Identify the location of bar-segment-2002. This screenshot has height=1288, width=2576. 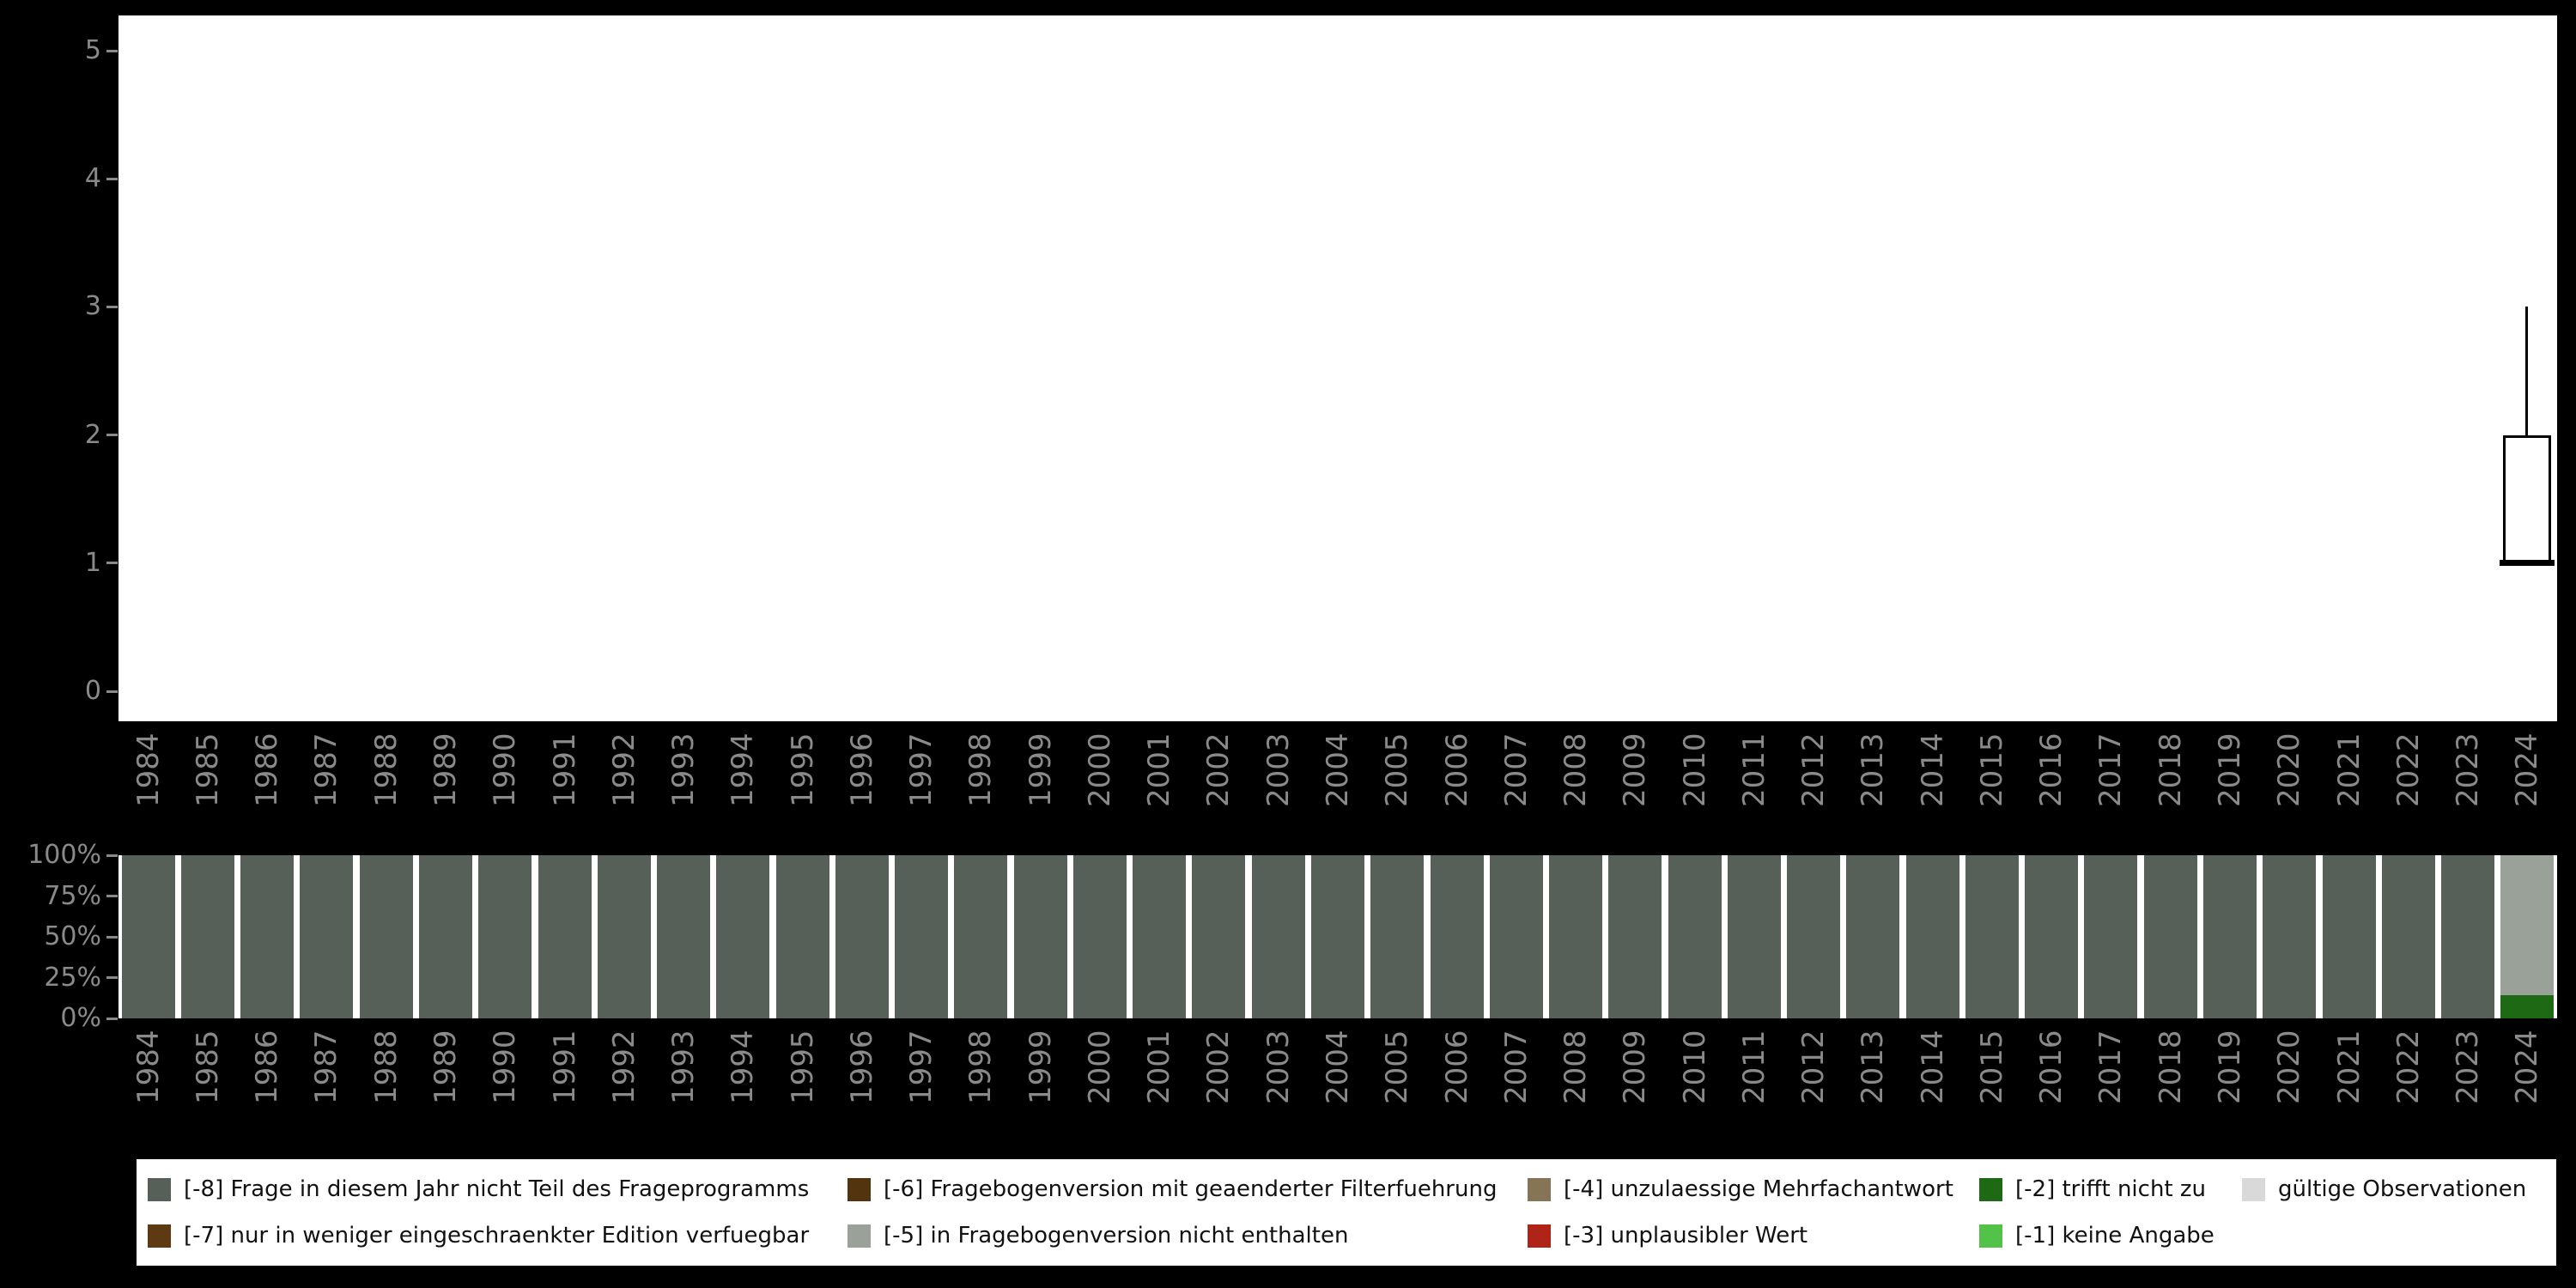
(1219, 936).